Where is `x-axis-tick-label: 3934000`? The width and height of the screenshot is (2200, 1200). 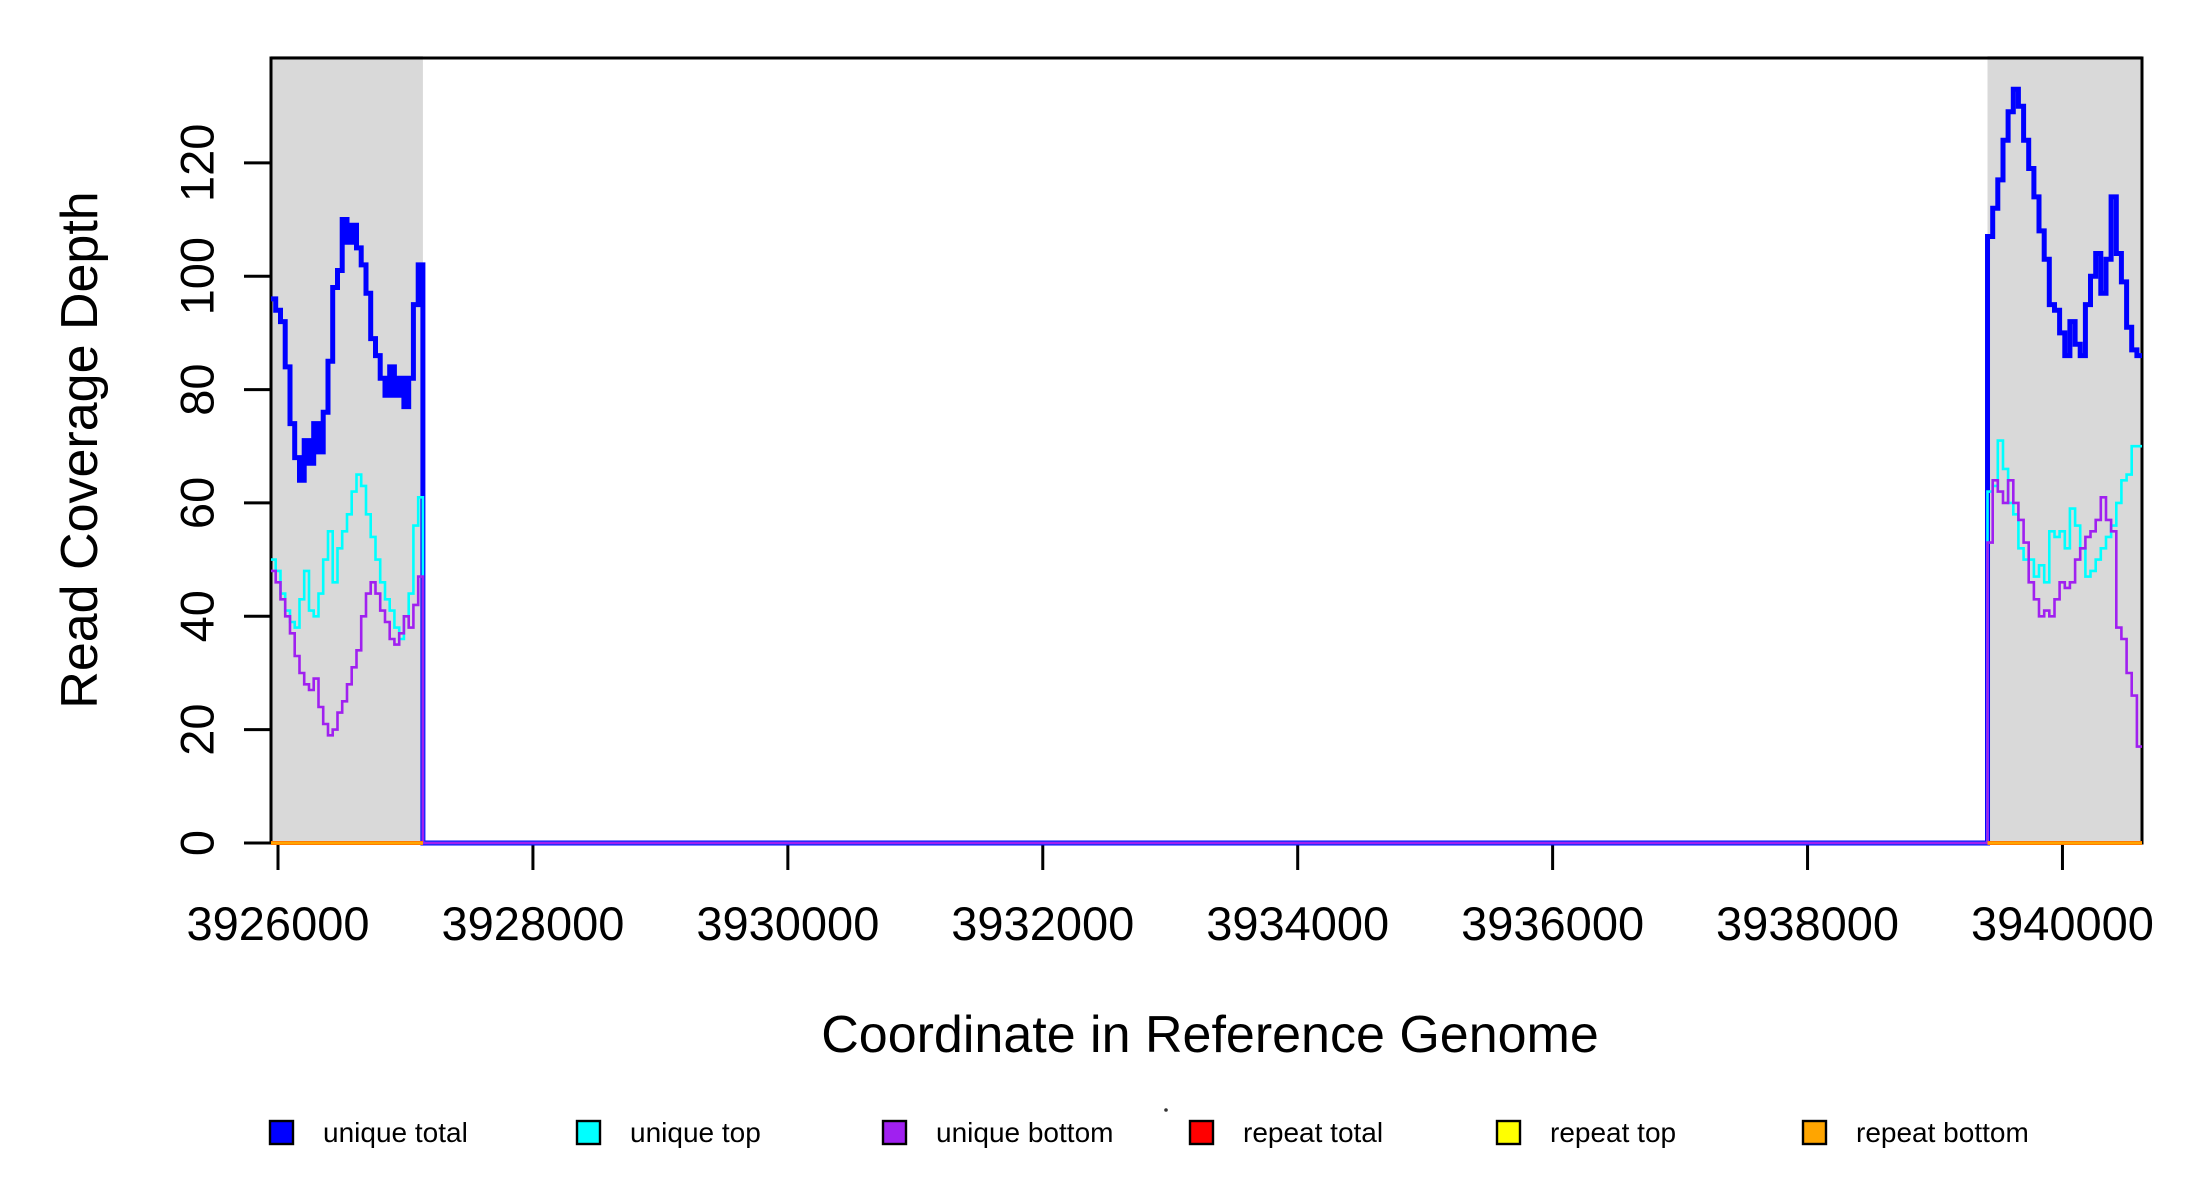 x-axis-tick-label: 3934000 is located at coordinates (1297, 923).